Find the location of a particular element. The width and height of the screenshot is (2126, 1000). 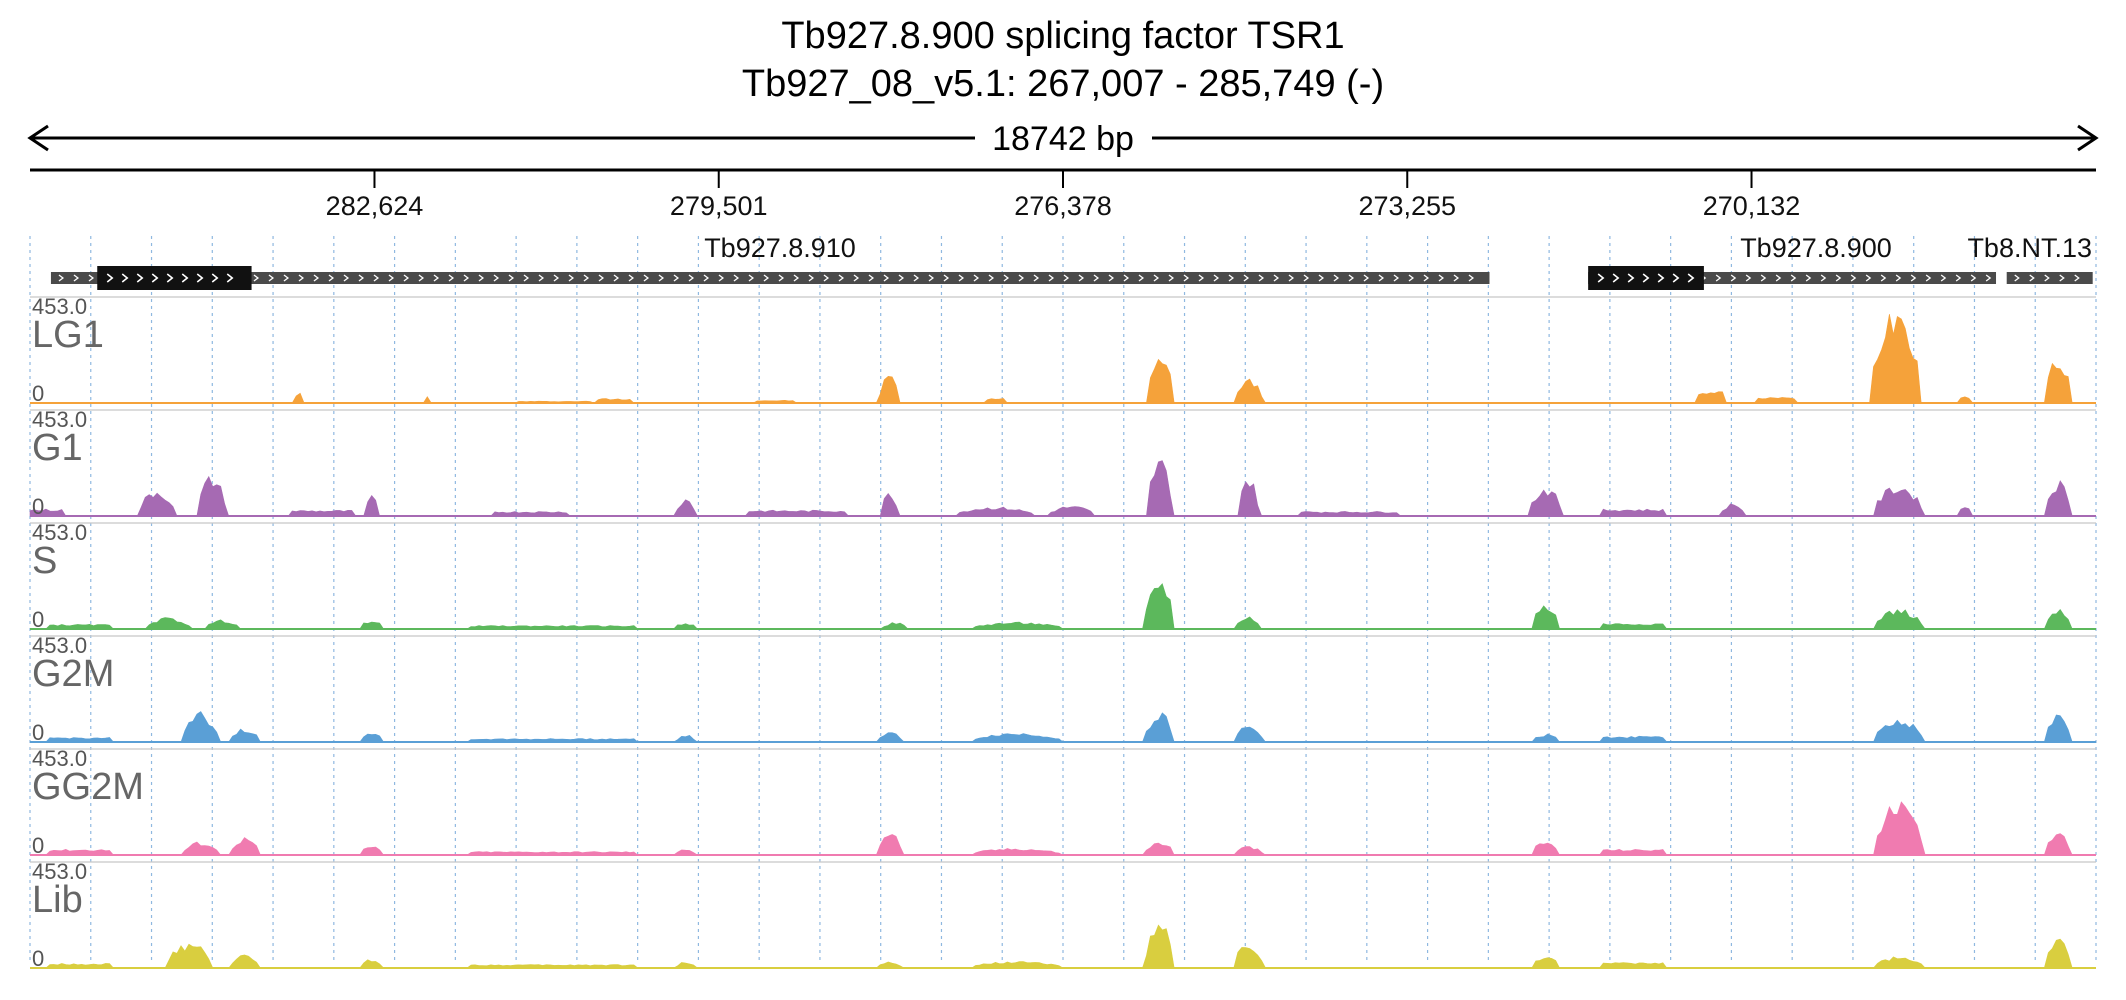

axis-tick-label: 282,624 is located at coordinates (375, 206).